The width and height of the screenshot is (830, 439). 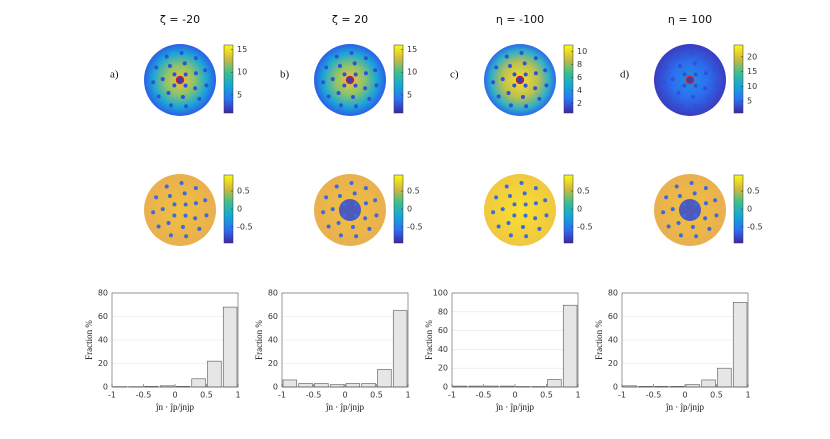 What do you see at coordinates (716, 395) in the screenshot?
I see `x-tick-label: 0.5` at bounding box center [716, 395].